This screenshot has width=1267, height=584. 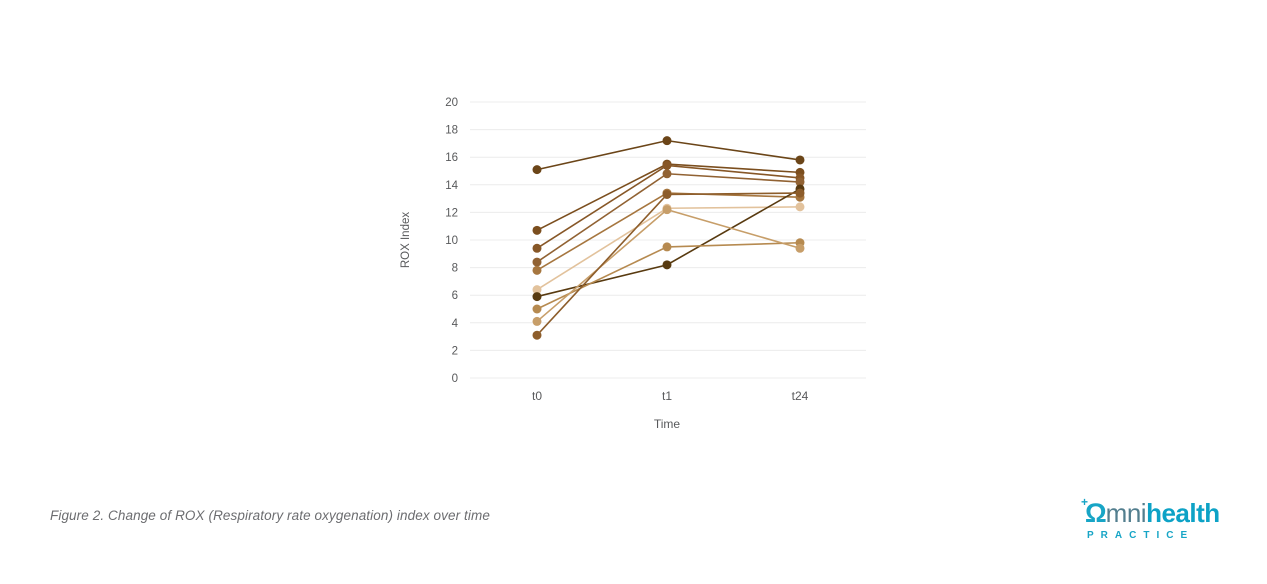 What do you see at coordinates (800, 396) in the screenshot?
I see `x-tick-label-t24: t24` at bounding box center [800, 396].